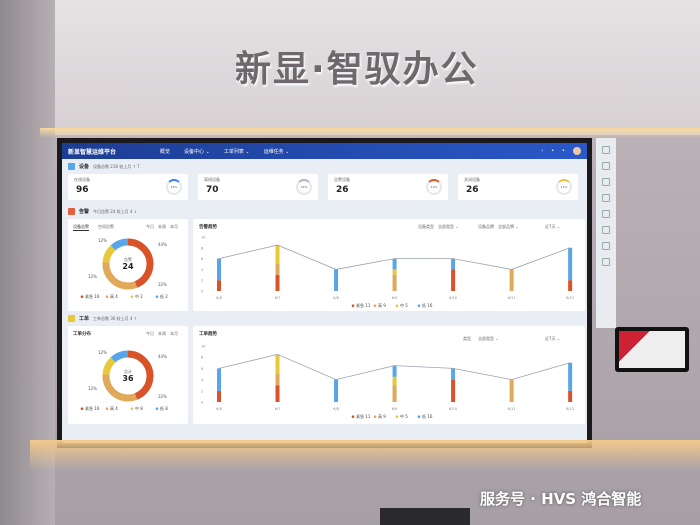 This screenshot has width=700, height=525. Describe the element at coordinates (563, 151) in the screenshot. I see `bell-icon: •` at that location.